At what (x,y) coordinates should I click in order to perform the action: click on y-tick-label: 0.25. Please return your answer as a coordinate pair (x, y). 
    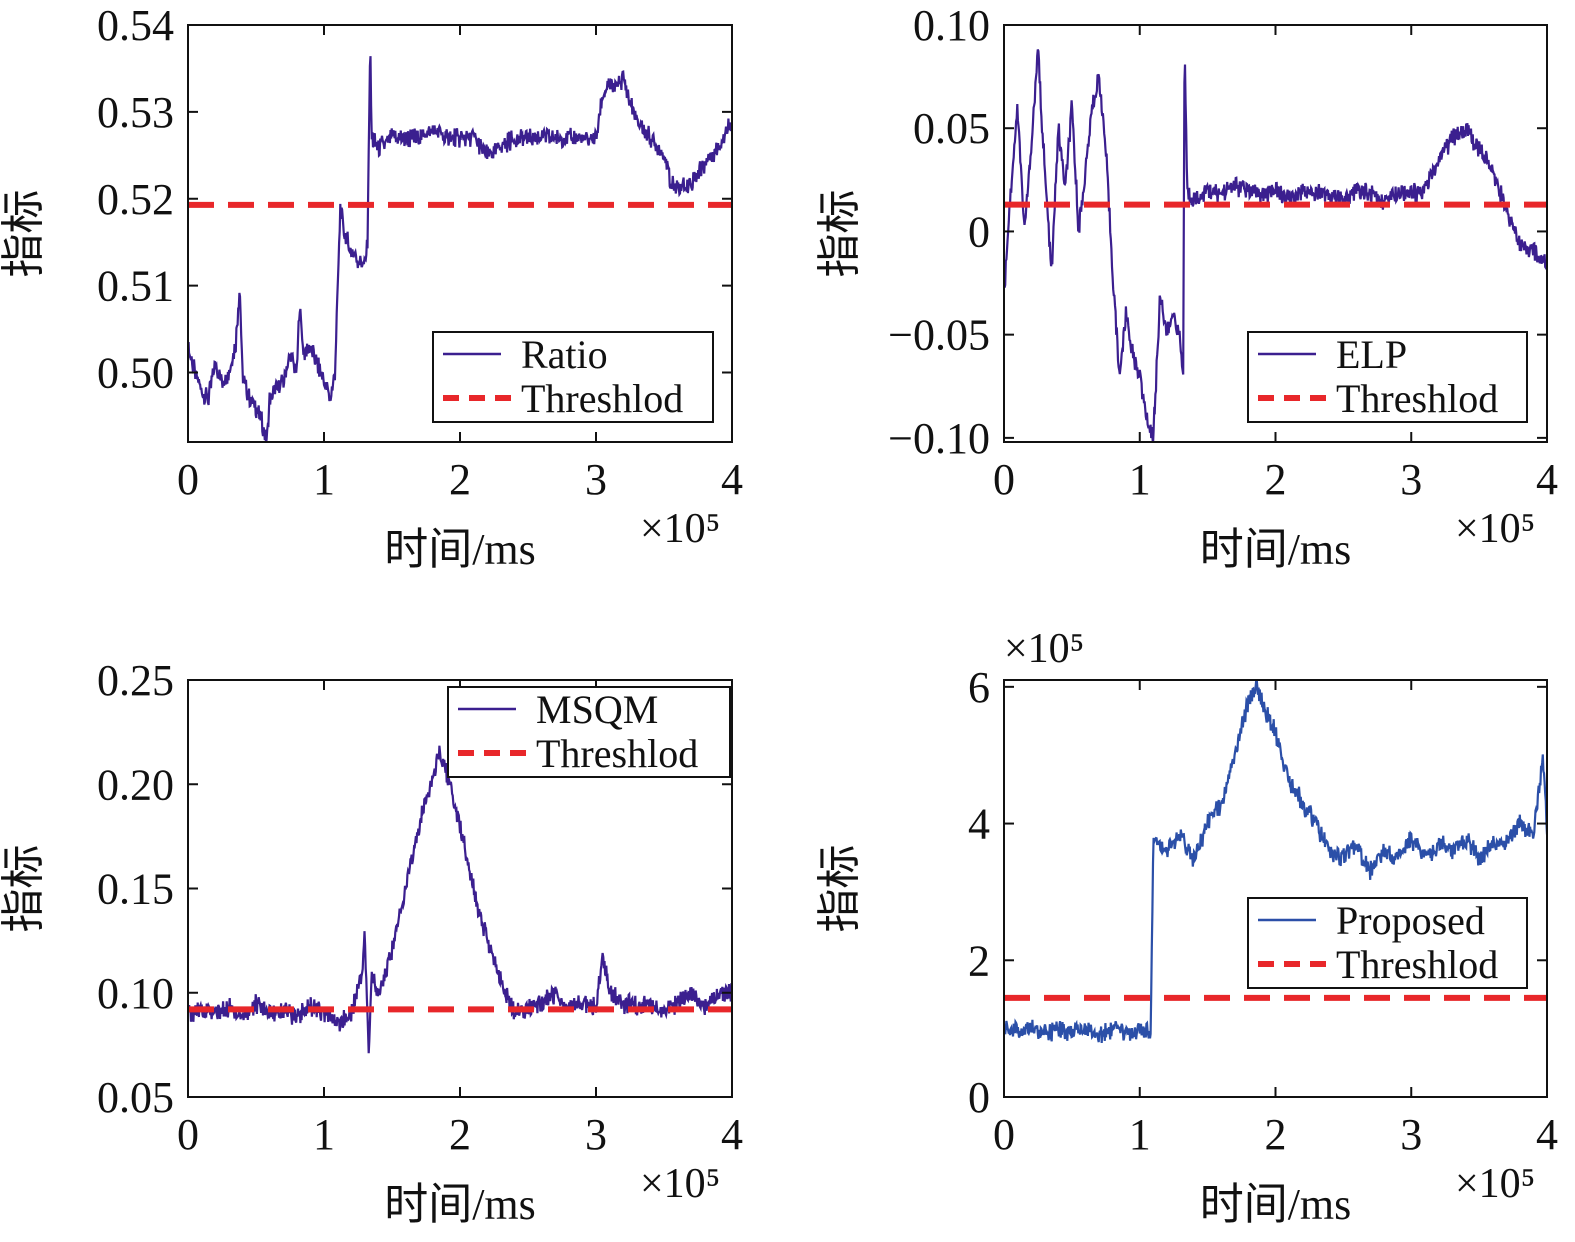
    Looking at the image, I should click on (135, 680).